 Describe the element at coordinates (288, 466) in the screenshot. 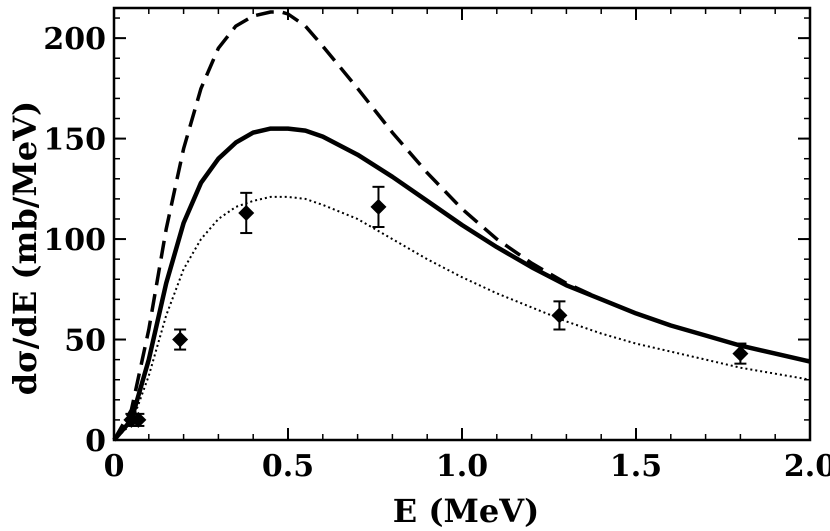

I see `x-tick-label: 0.5` at that location.